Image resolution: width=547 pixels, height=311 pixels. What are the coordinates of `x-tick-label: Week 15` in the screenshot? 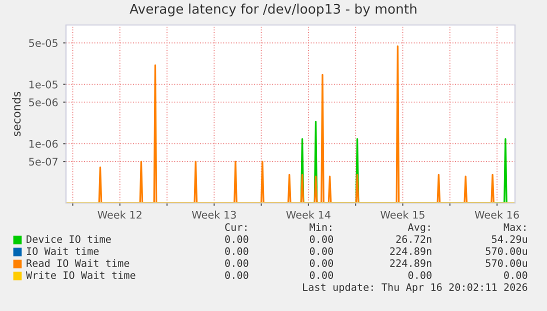 It's located at (402, 214).